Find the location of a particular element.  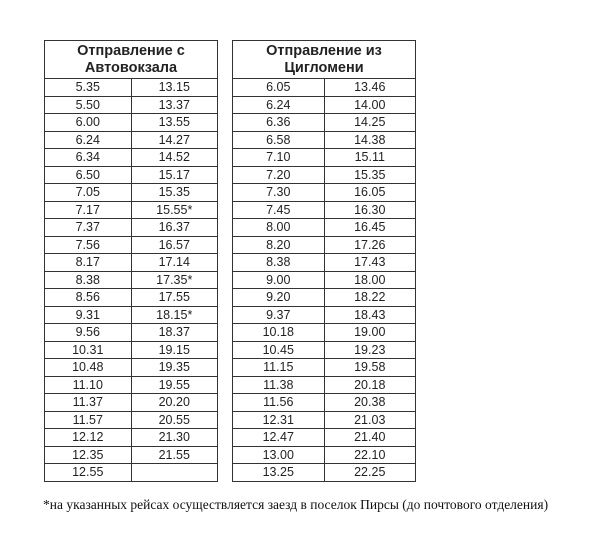

table-row: 12.31 21.03 is located at coordinates (324, 419).